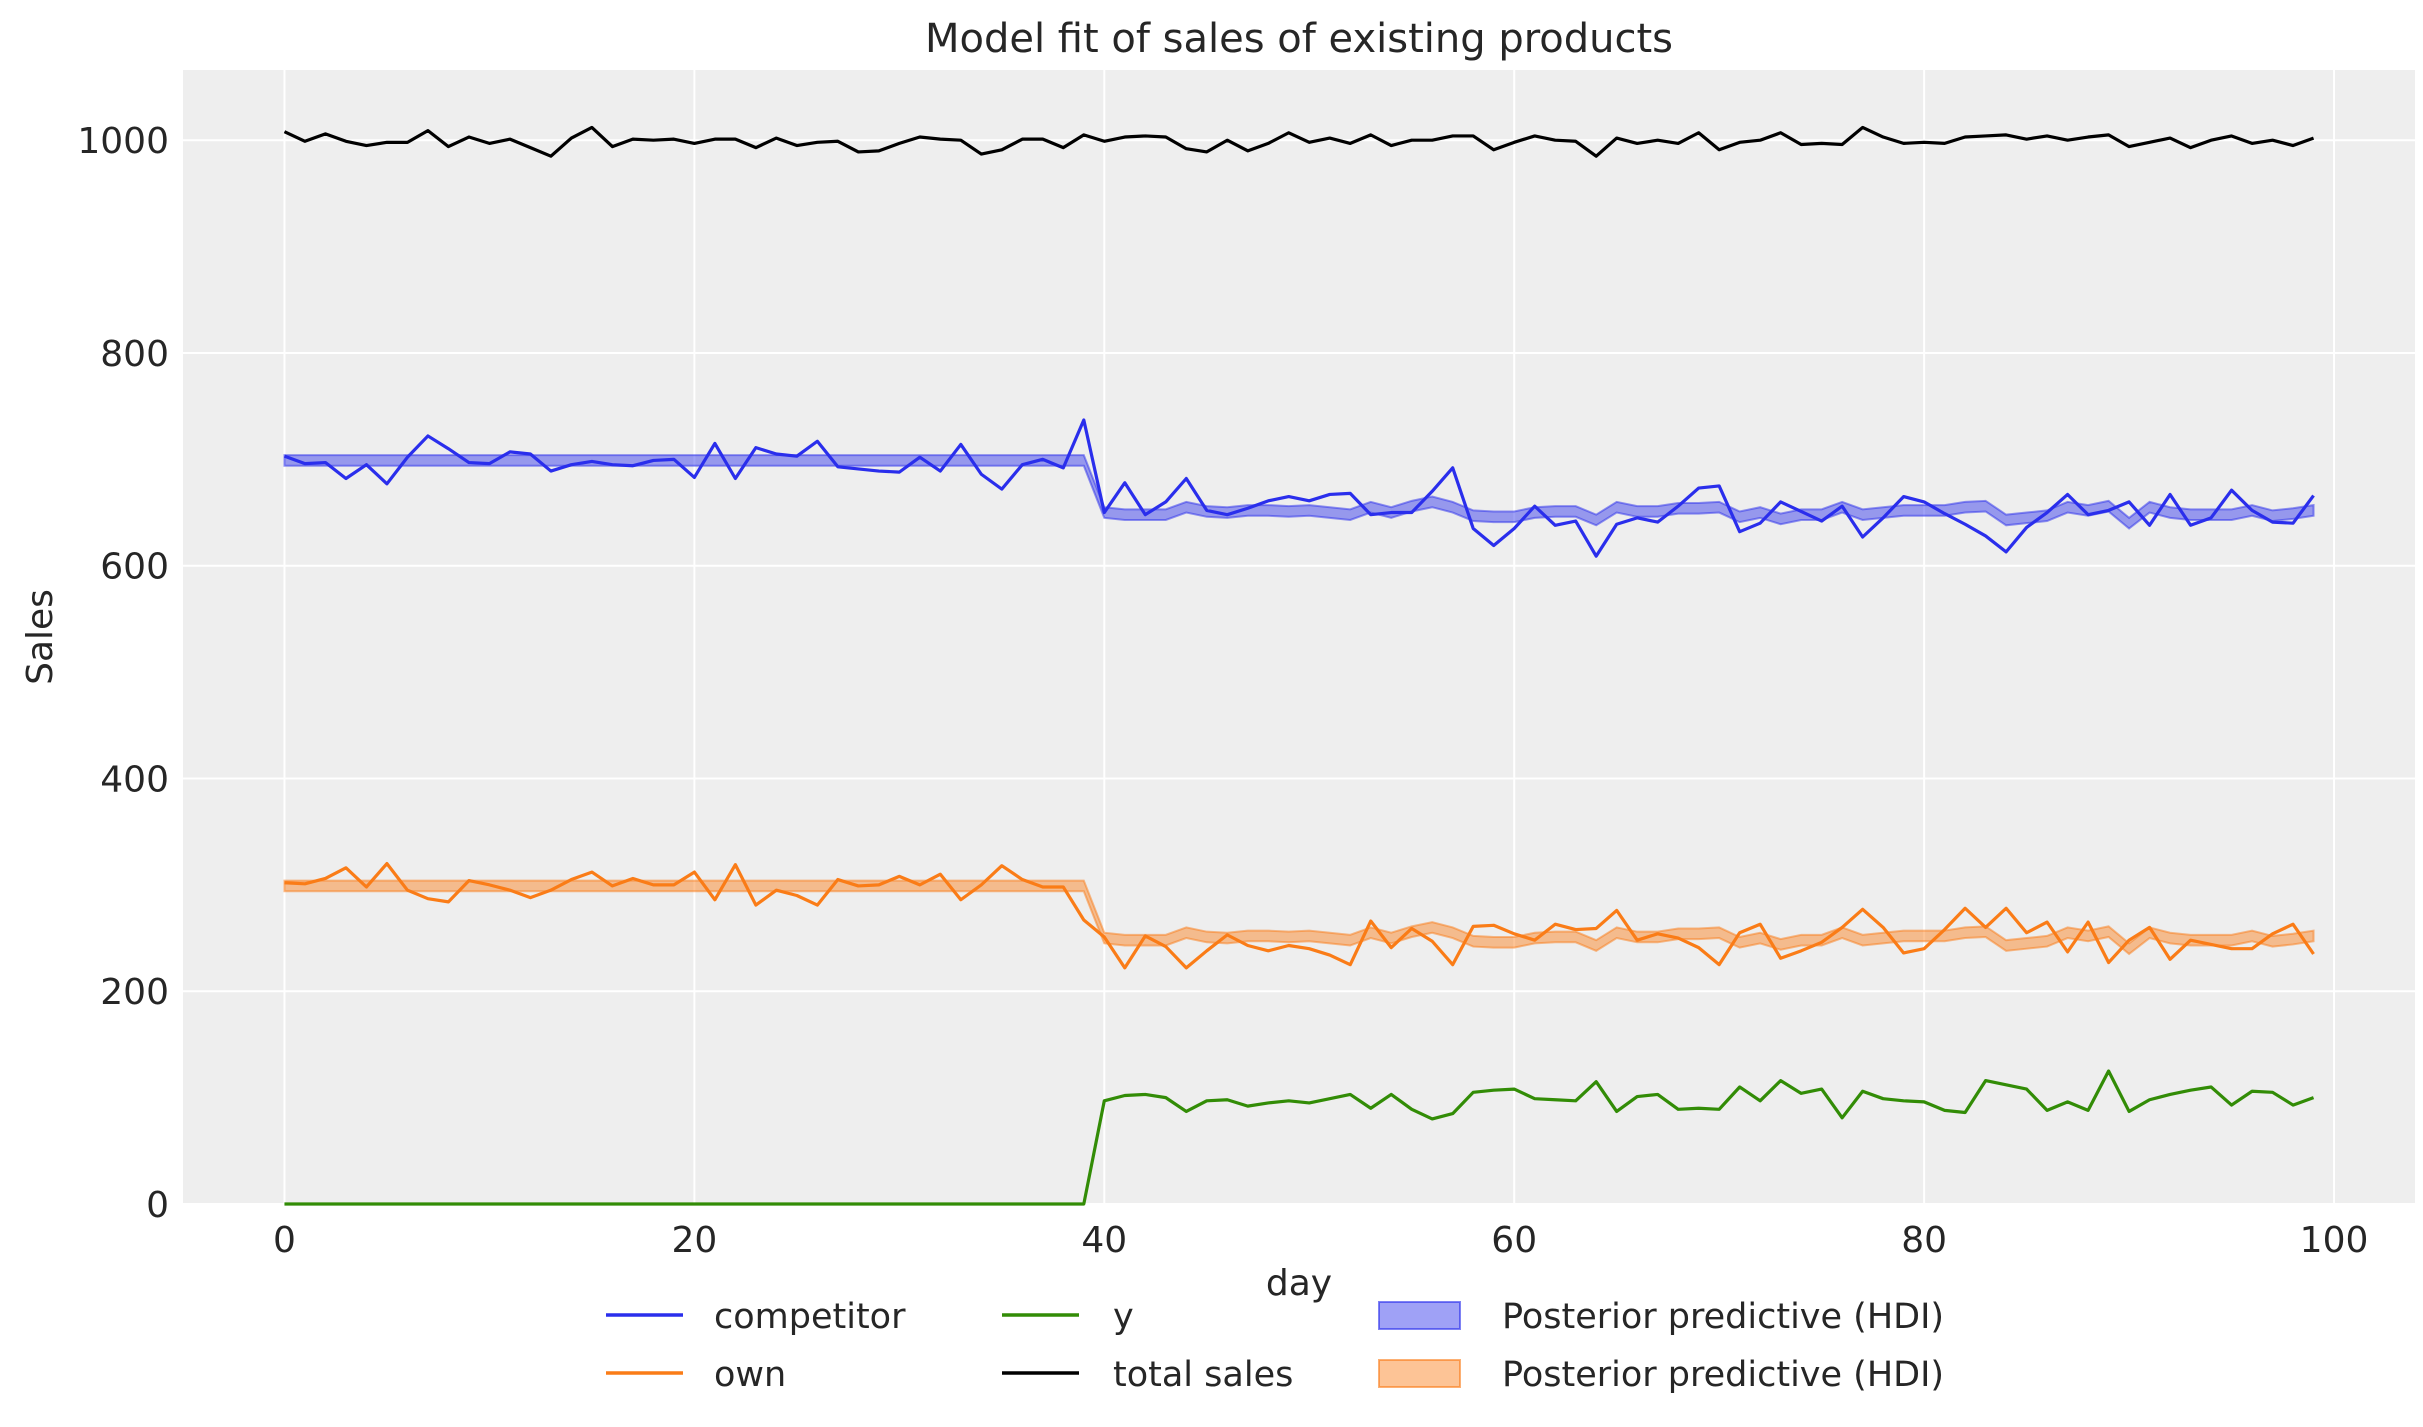 The height and width of the screenshot is (1427, 2423). What do you see at coordinates (1299, 39) in the screenshot?
I see `chart-title: Model fit of sales of existing products` at bounding box center [1299, 39].